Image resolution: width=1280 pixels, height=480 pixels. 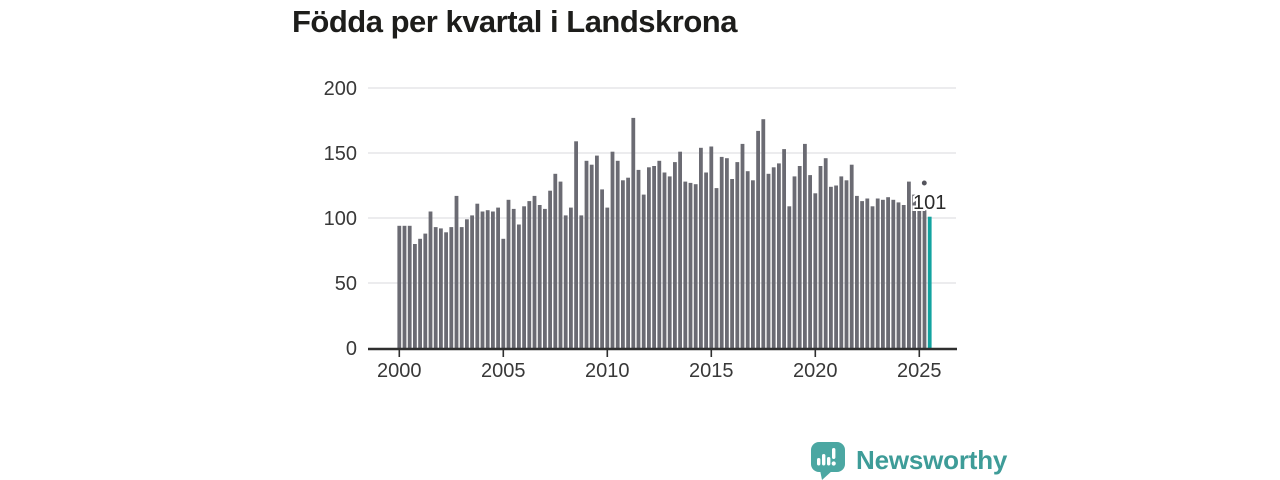 I want to click on x-axis-label: 2010, so click(x=607, y=371).